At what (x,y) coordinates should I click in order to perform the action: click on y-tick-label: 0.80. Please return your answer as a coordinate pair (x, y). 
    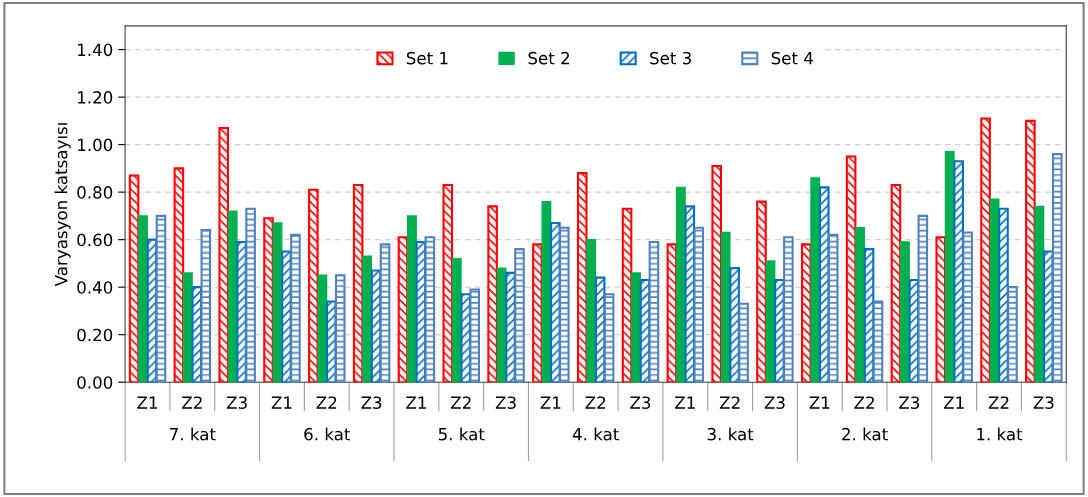
    Looking at the image, I should click on (95, 192).